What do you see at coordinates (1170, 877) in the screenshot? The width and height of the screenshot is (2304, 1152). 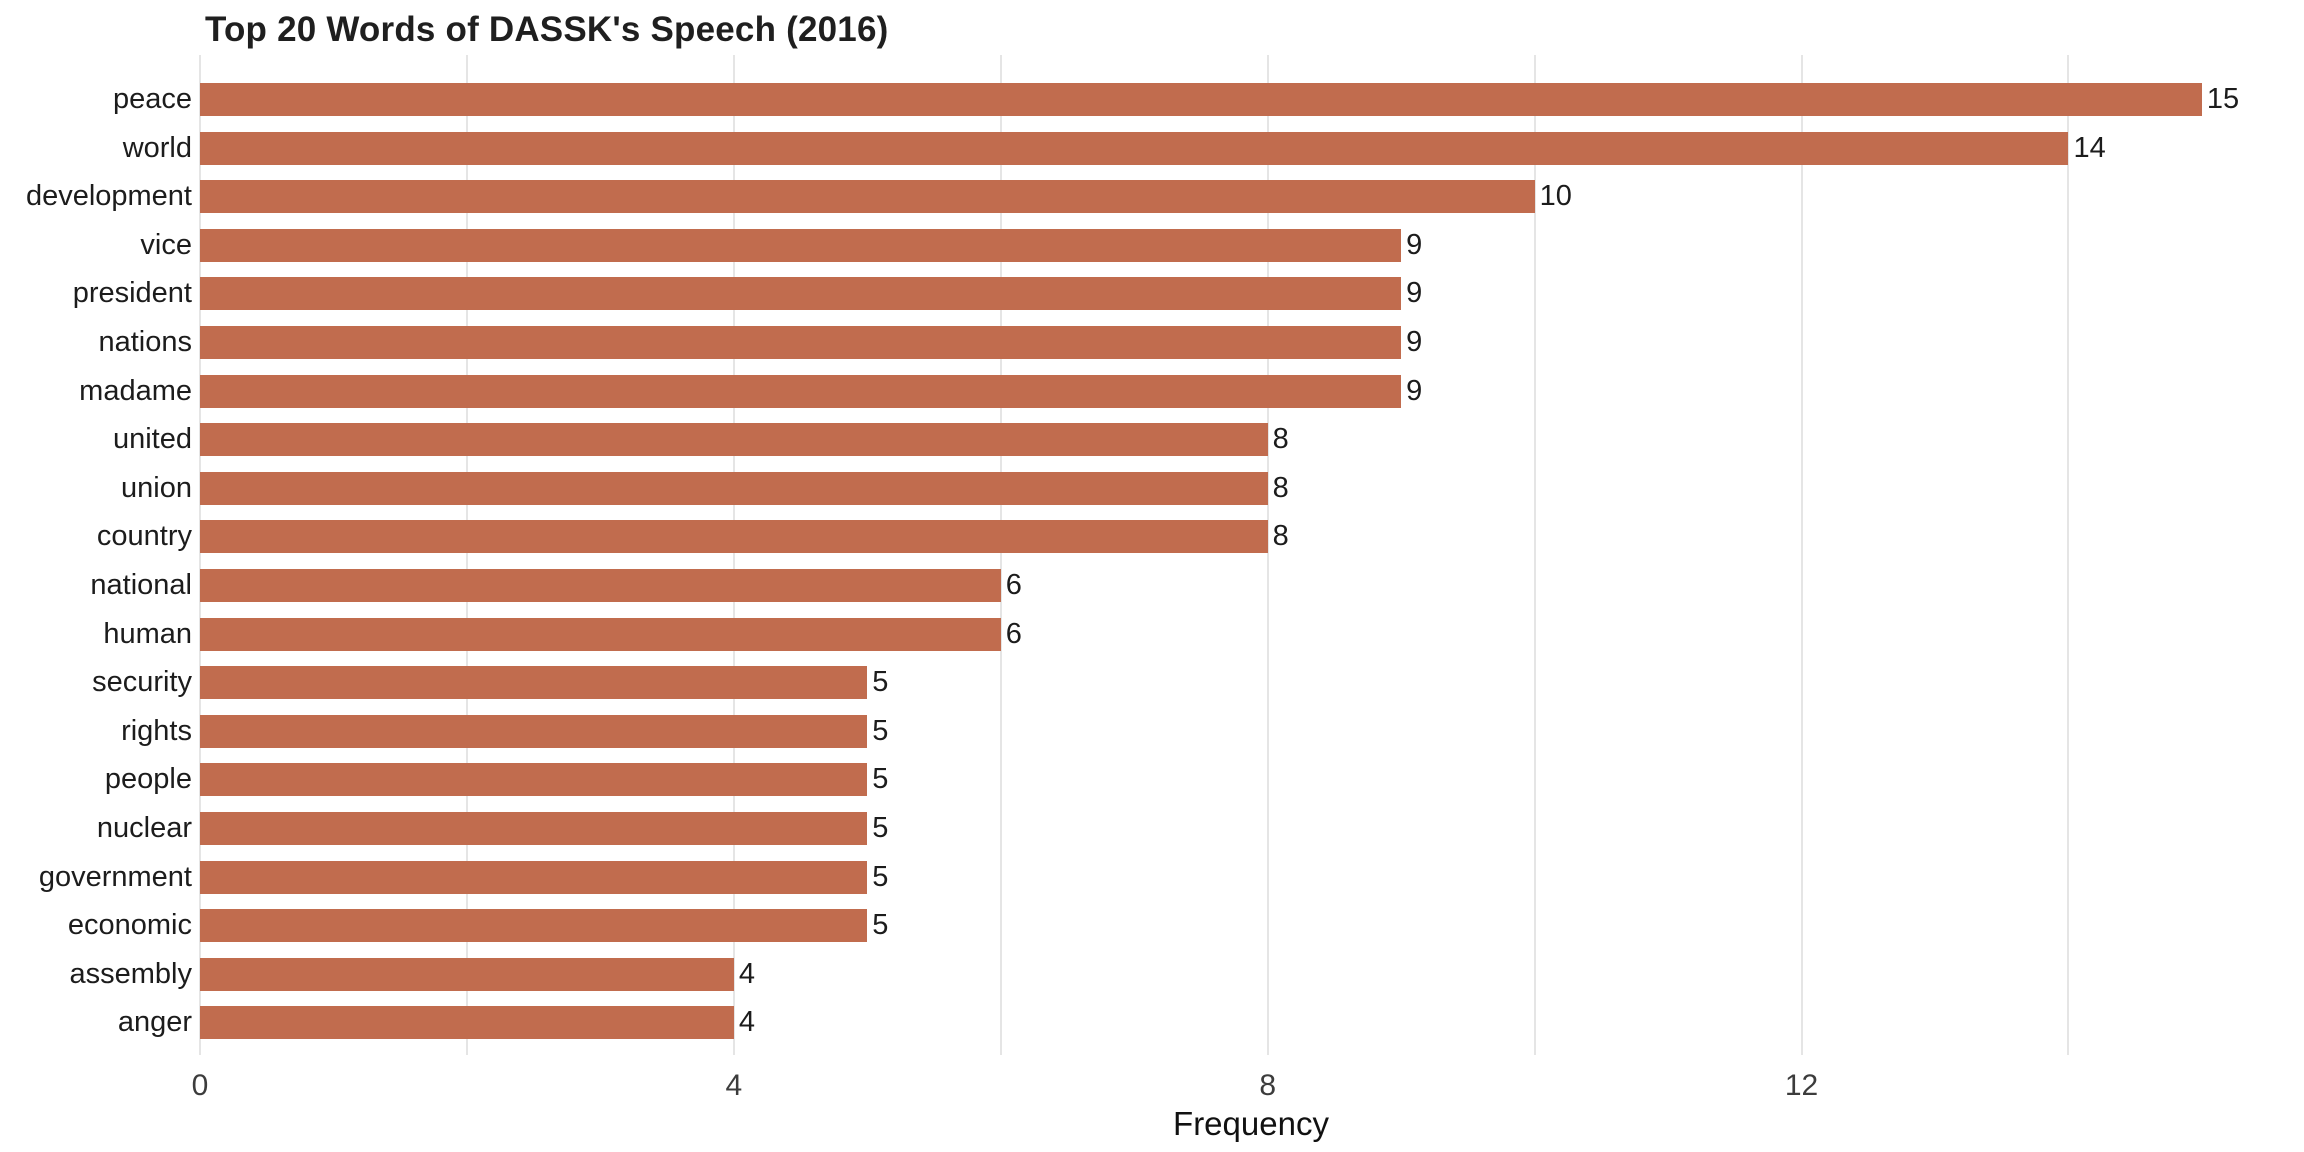 I see `bar-row: government 5` at bounding box center [1170, 877].